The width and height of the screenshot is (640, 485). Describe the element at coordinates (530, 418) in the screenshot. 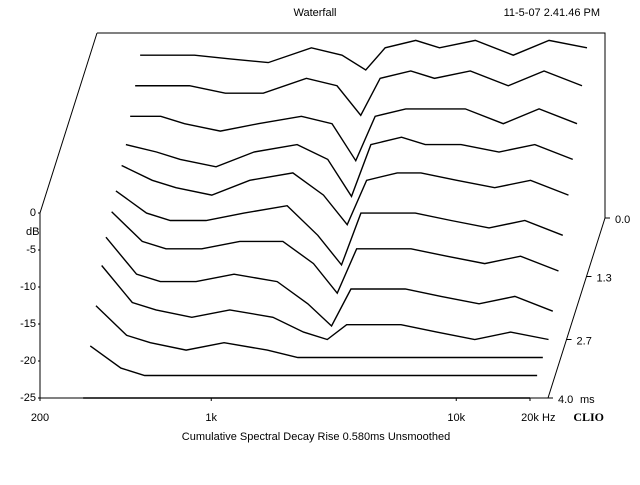

I see `x-tick-label: 20k` at that location.